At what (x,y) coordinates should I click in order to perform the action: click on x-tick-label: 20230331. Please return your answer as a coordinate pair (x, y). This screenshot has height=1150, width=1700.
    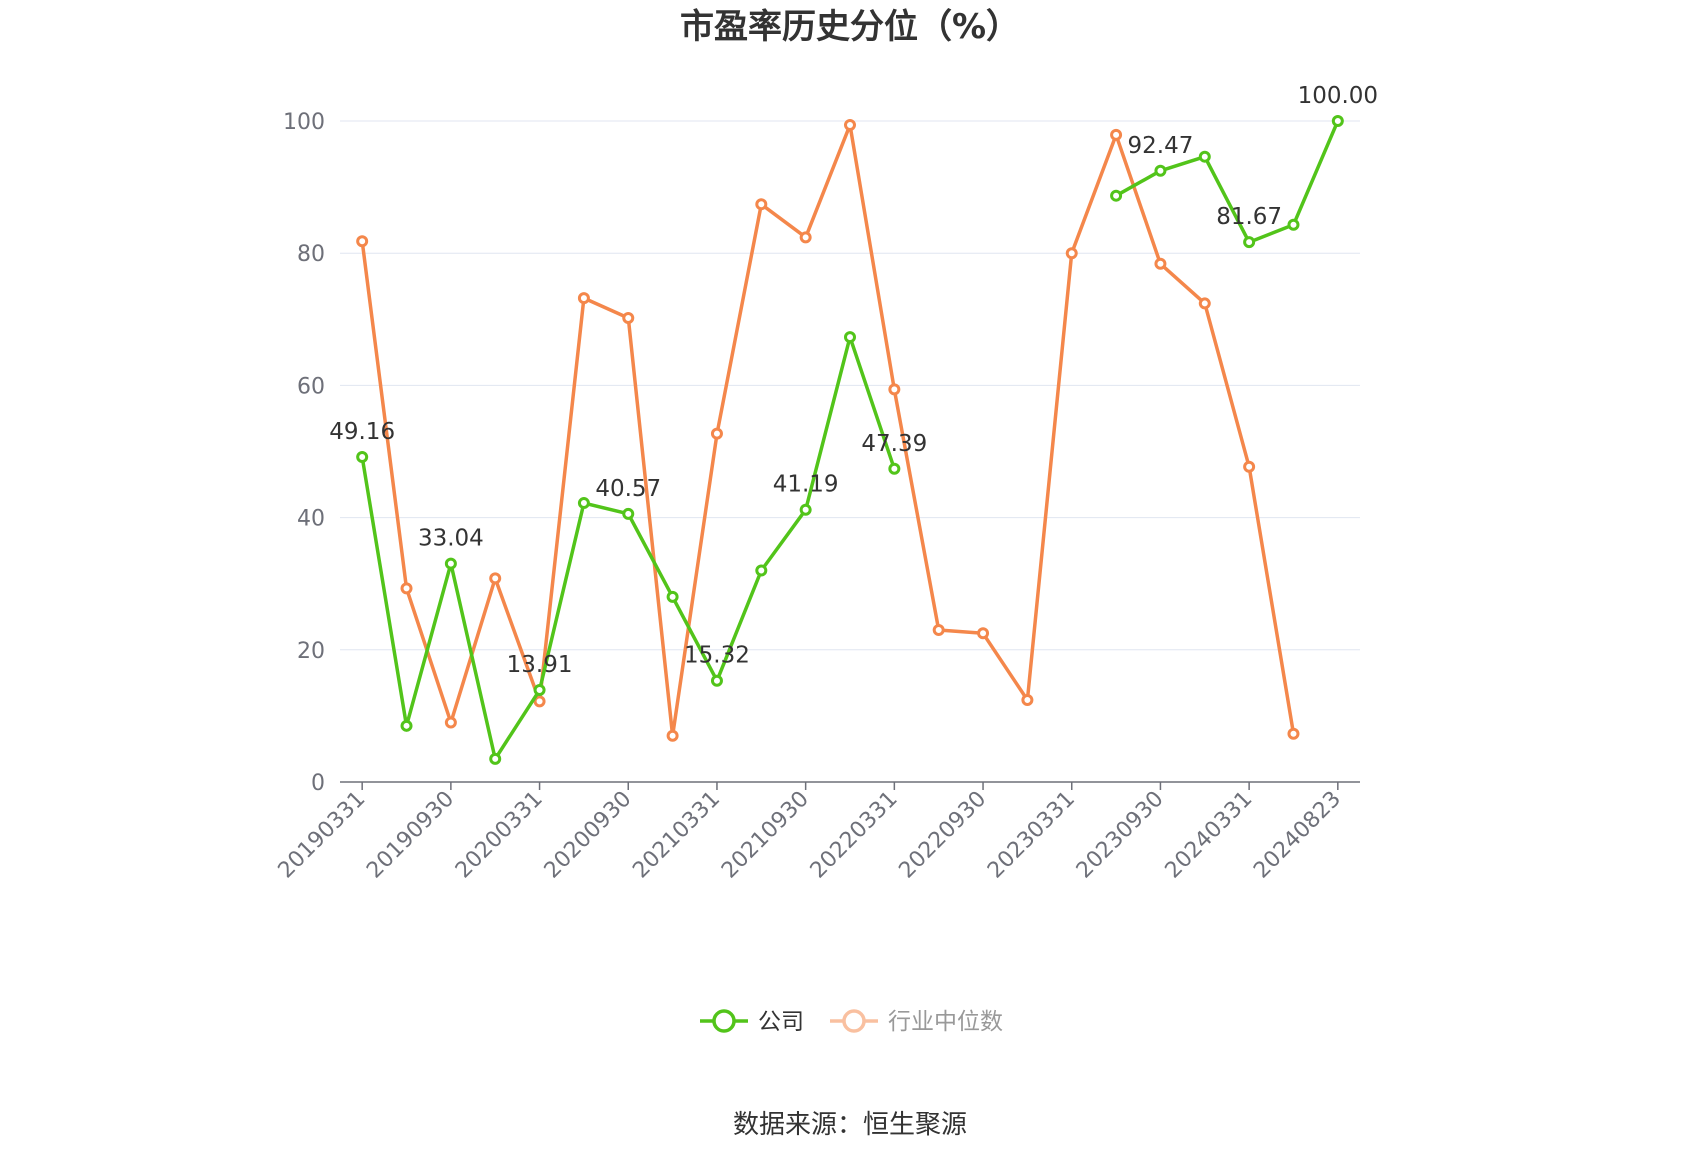
    Looking at the image, I should click on (1031, 835).